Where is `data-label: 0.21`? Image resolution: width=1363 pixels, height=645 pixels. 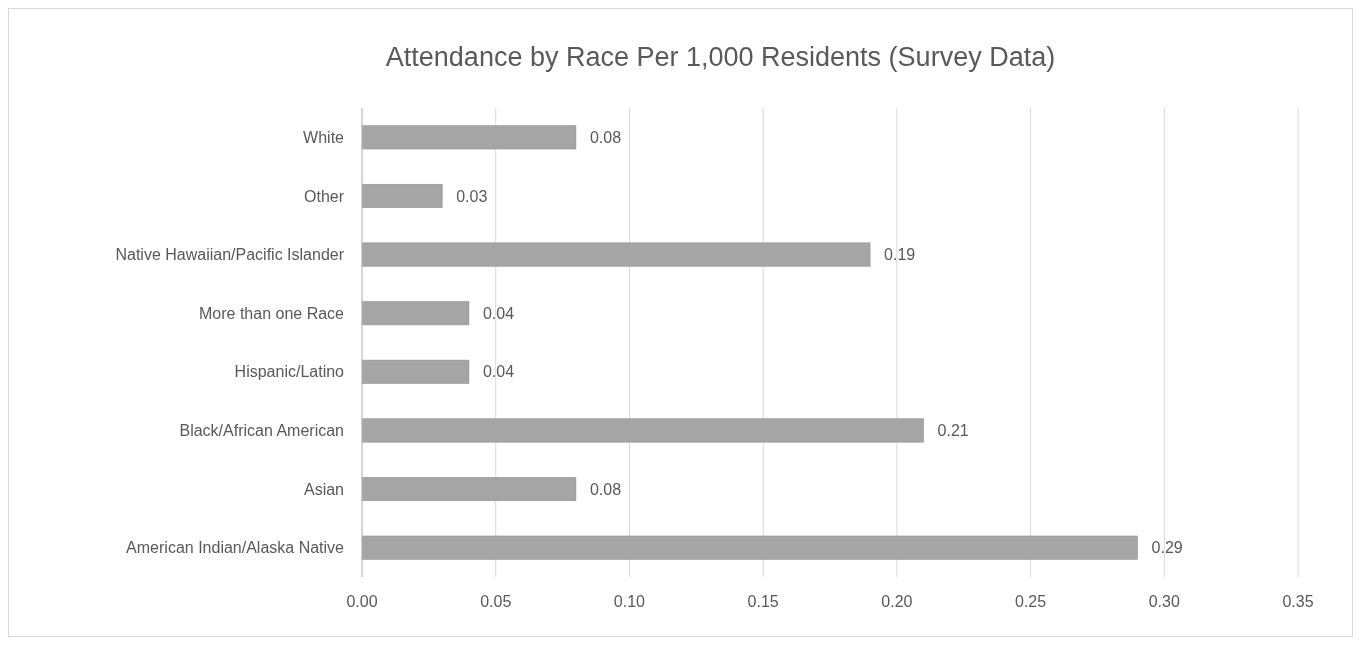 data-label: 0.21 is located at coordinates (953, 431).